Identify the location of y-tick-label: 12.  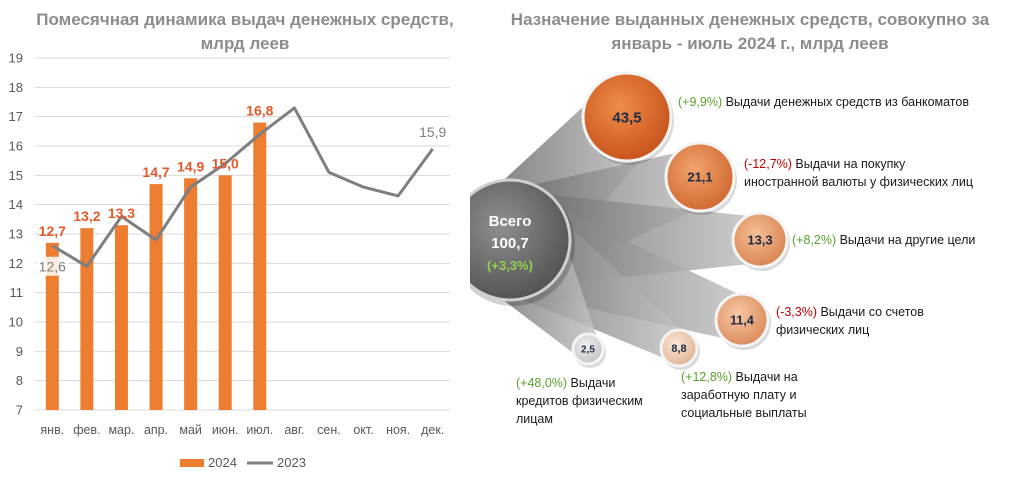
(16, 263).